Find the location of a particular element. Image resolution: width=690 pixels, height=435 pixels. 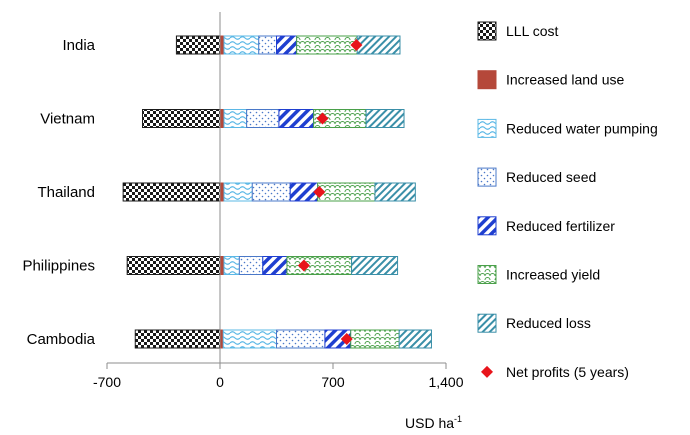

bar-philippines-reduced-seed is located at coordinates (251, 265).